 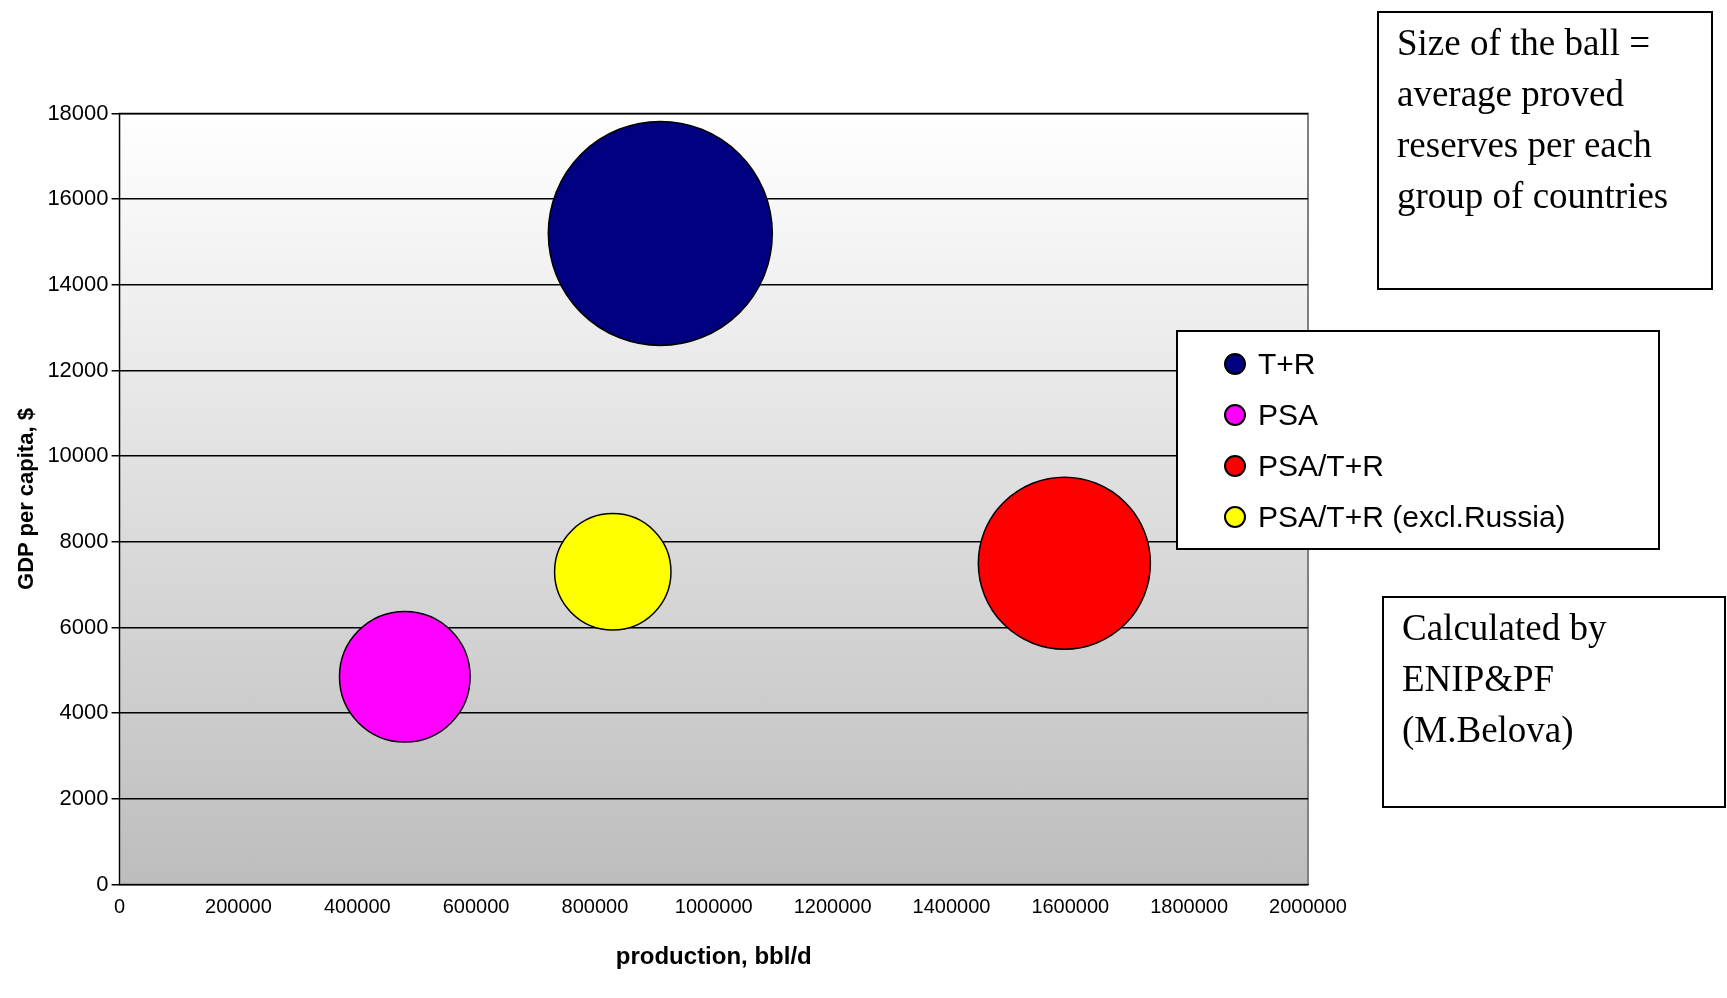 I want to click on y-tick-label: 12000, so click(x=78, y=369).